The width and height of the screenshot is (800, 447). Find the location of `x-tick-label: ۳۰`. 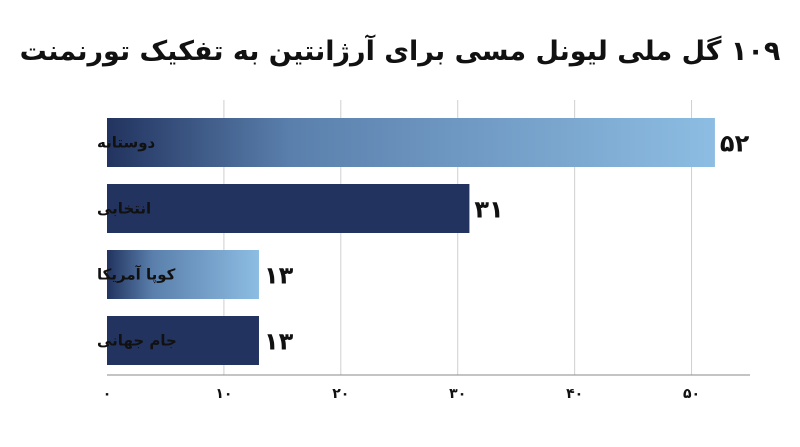

x-tick-label: ۳۰ is located at coordinates (457, 394).